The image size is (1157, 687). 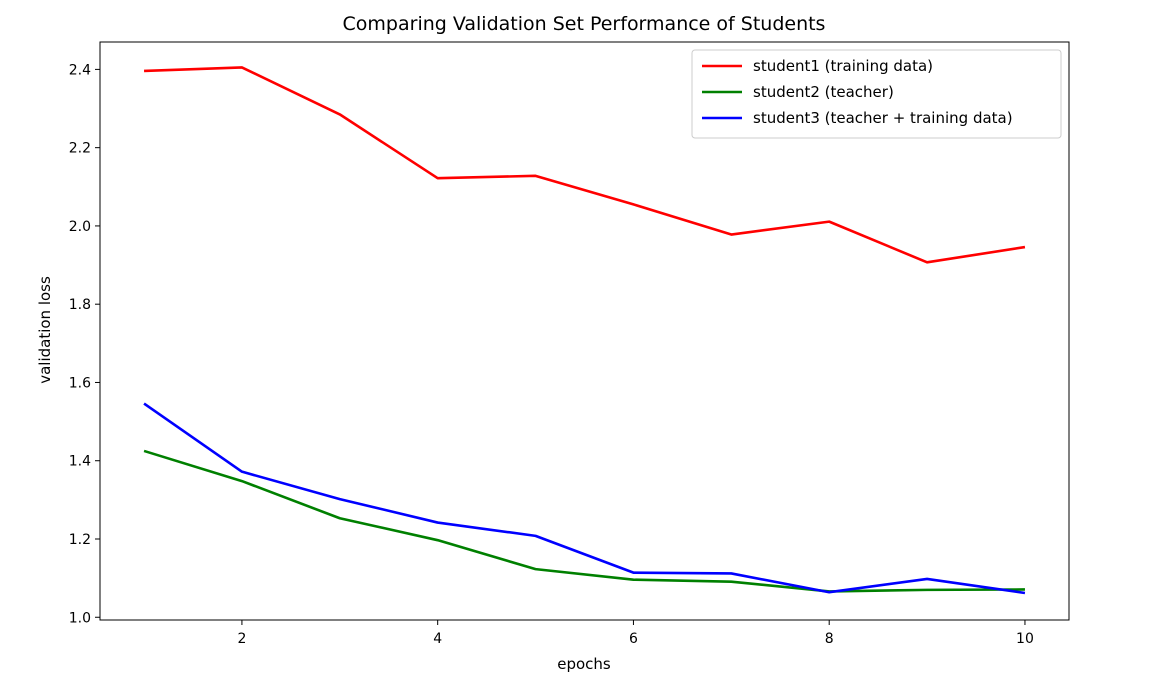 What do you see at coordinates (584, 664) in the screenshot?
I see `x-axis-label: epochs` at bounding box center [584, 664].